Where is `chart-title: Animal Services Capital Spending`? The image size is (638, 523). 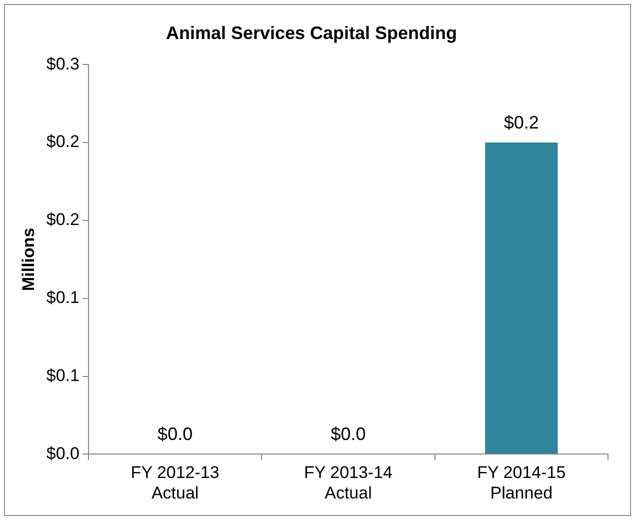
chart-title: Animal Services Capital Spending is located at coordinates (312, 32).